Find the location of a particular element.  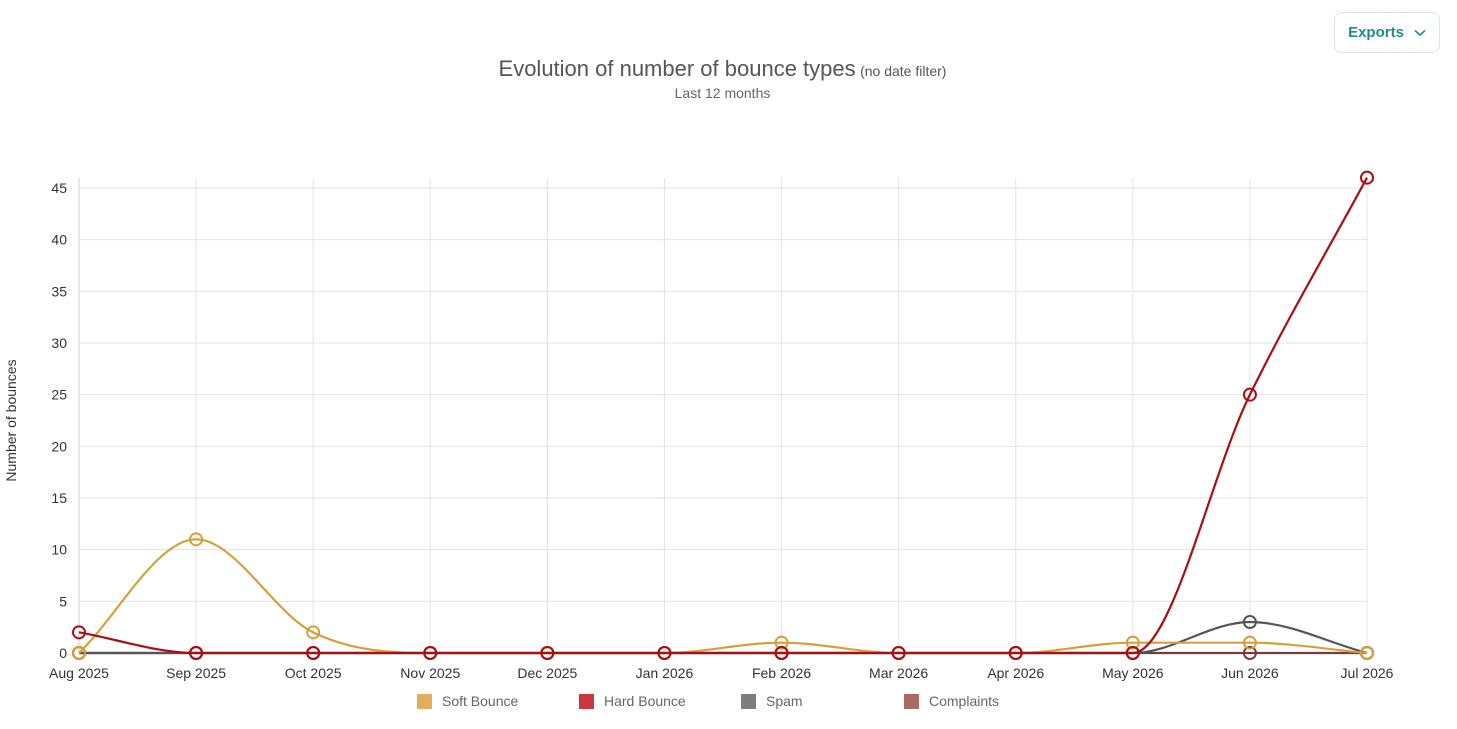

legend-item-spam: Spam is located at coordinates (772, 701).